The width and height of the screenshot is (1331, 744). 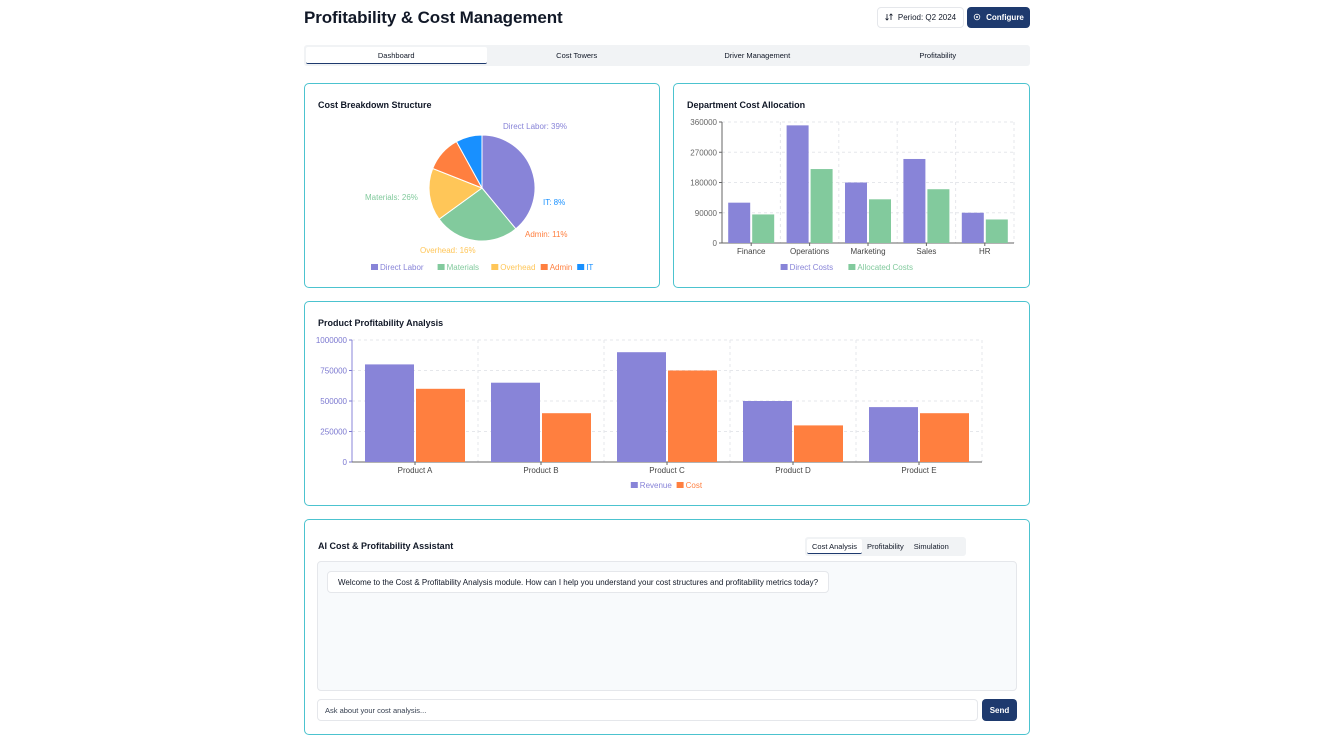 What do you see at coordinates (508, 182) in the screenshot?
I see `pie-slice-direct-labor` at bounding box center [508, 182].